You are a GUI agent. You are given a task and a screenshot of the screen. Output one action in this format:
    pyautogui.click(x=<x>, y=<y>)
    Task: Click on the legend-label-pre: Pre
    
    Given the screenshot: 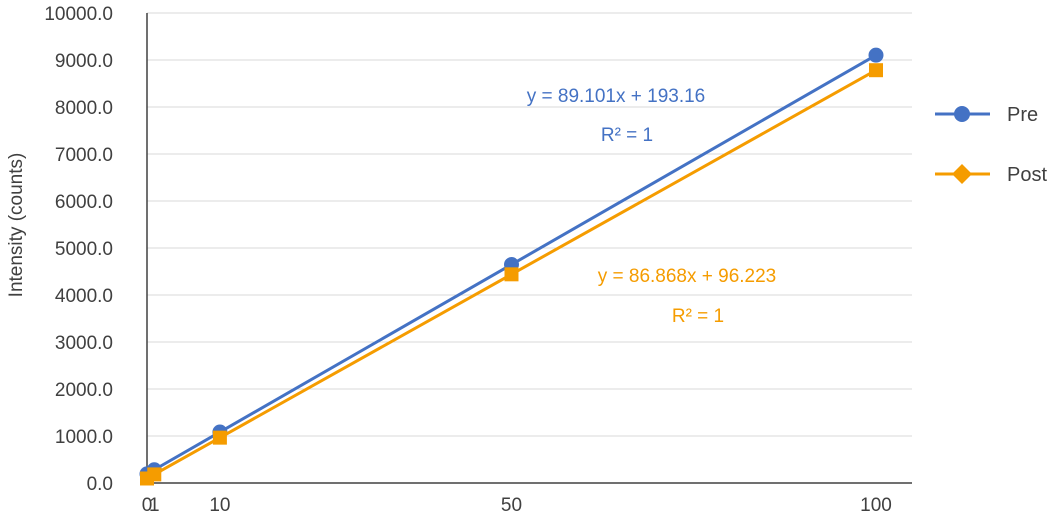 What is the action you would take?
    pyautogui.click(x=1022, y=115)
    